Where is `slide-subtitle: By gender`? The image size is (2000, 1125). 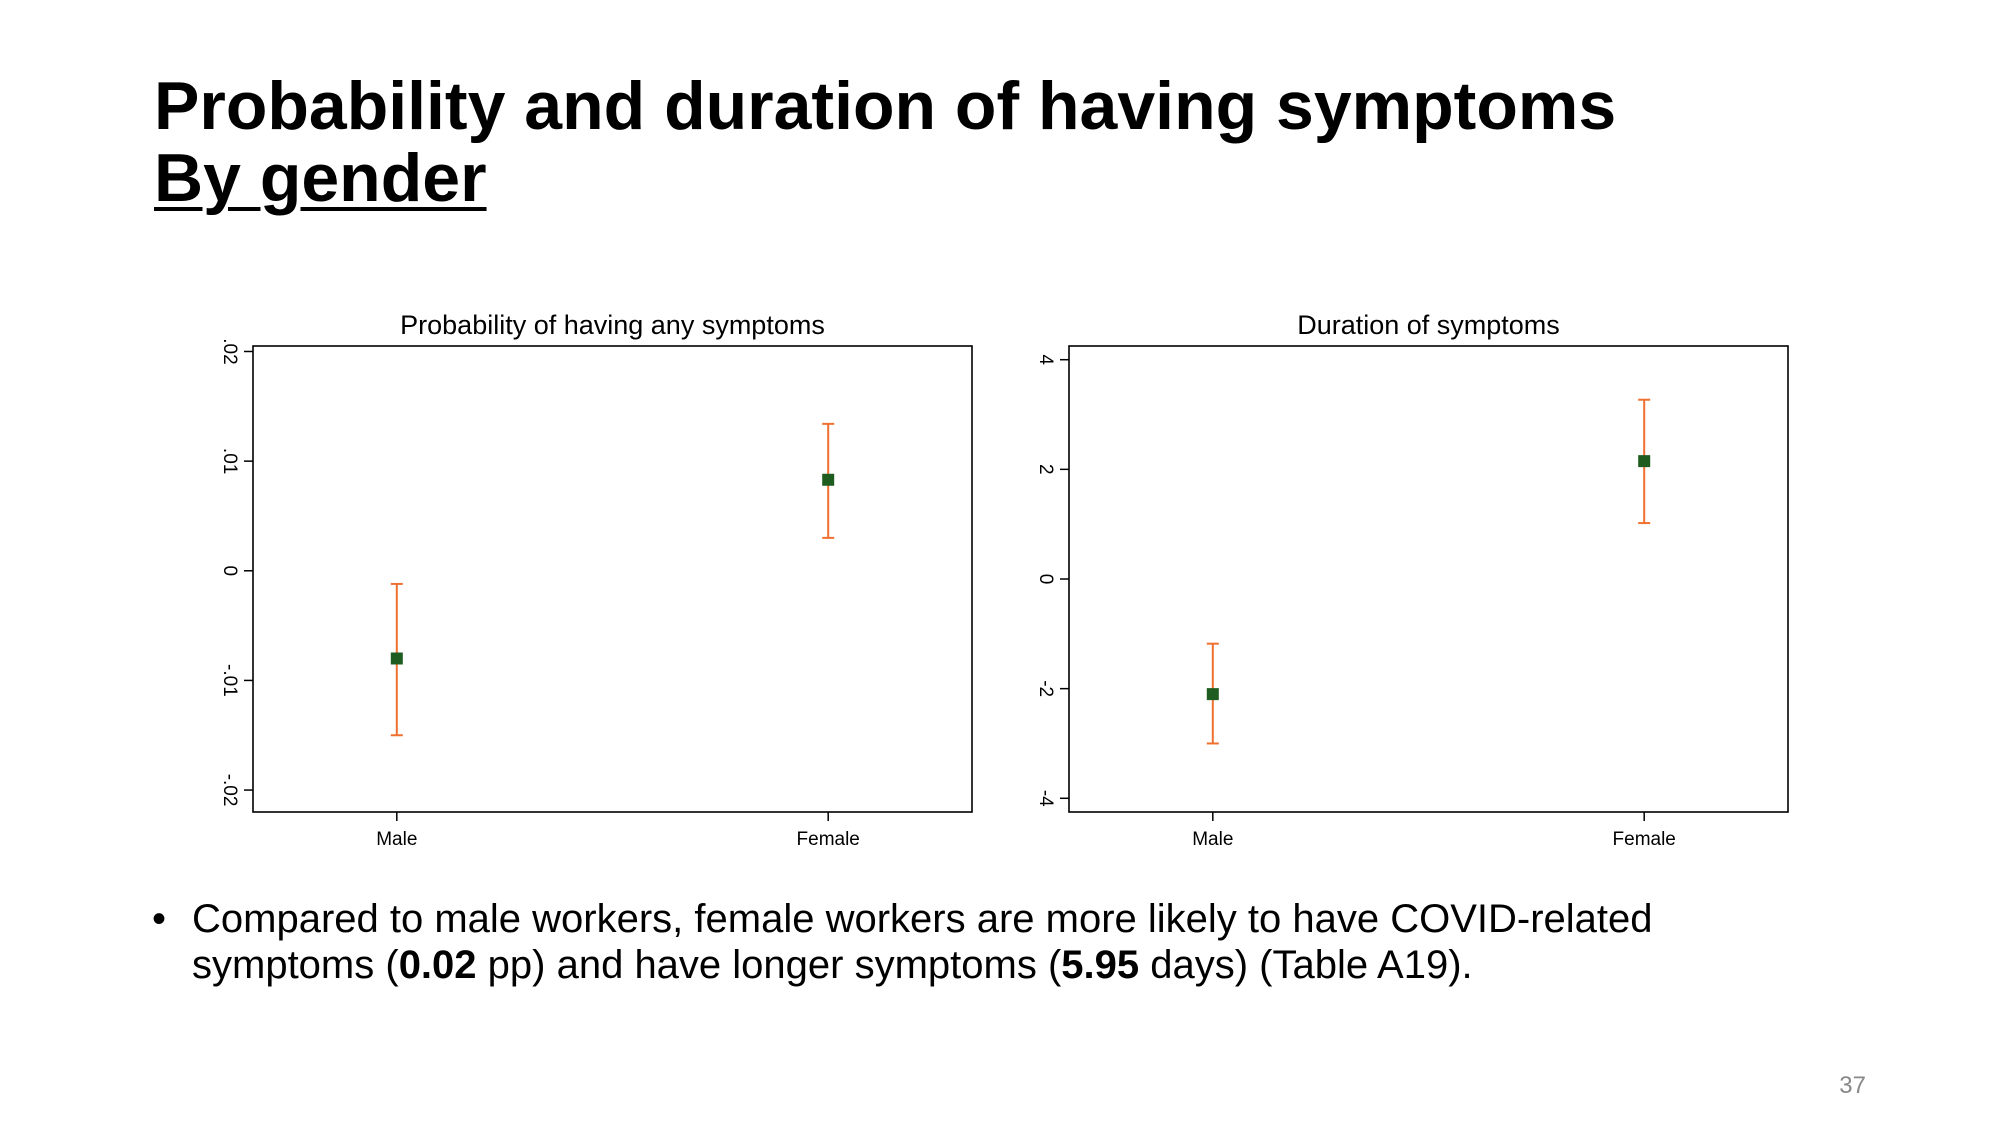
slide-subtitle: By gender is located at coordinates (320, 178).